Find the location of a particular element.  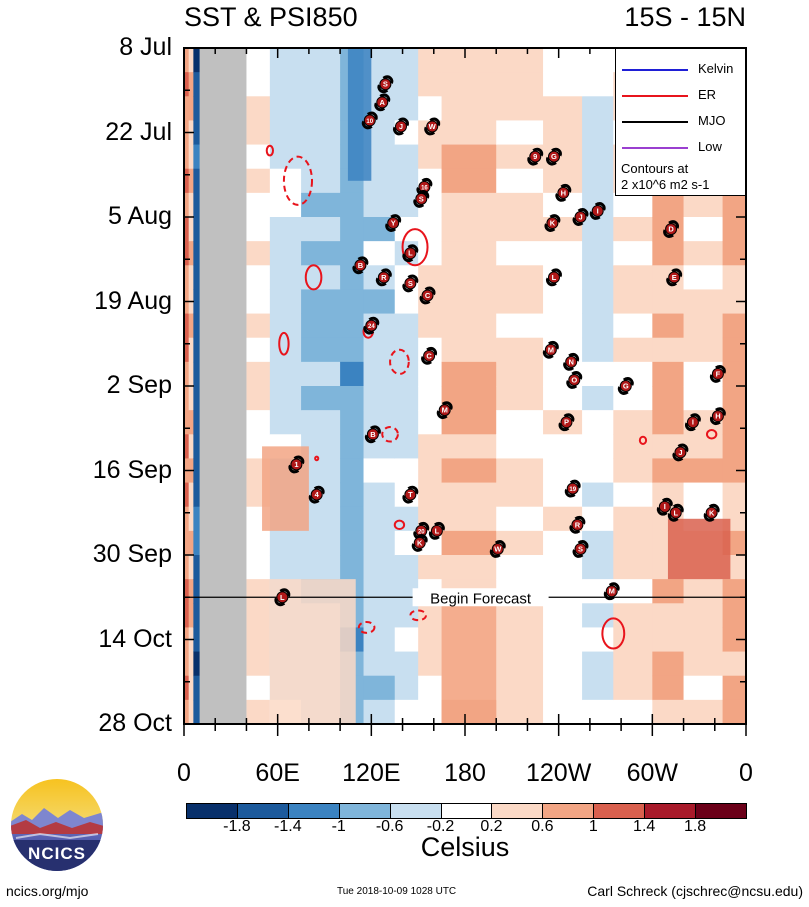

storm-marker: H is located at coordinates (717, 416).